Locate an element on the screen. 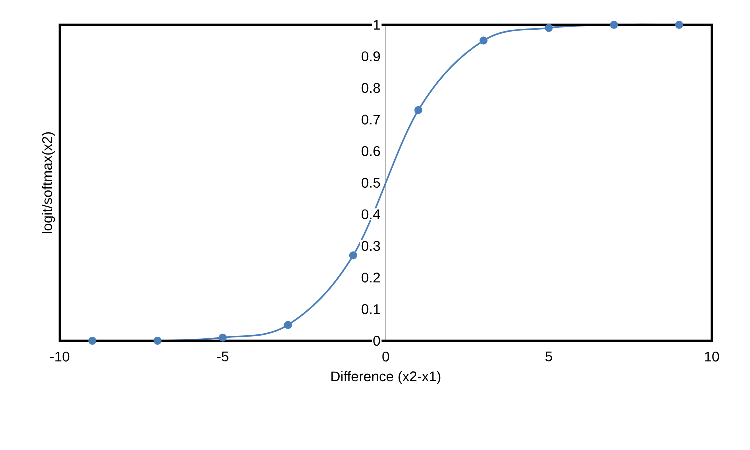 The image size is (750, 450). y-tick-label: 0.2 is located at coordinates (371, 277).